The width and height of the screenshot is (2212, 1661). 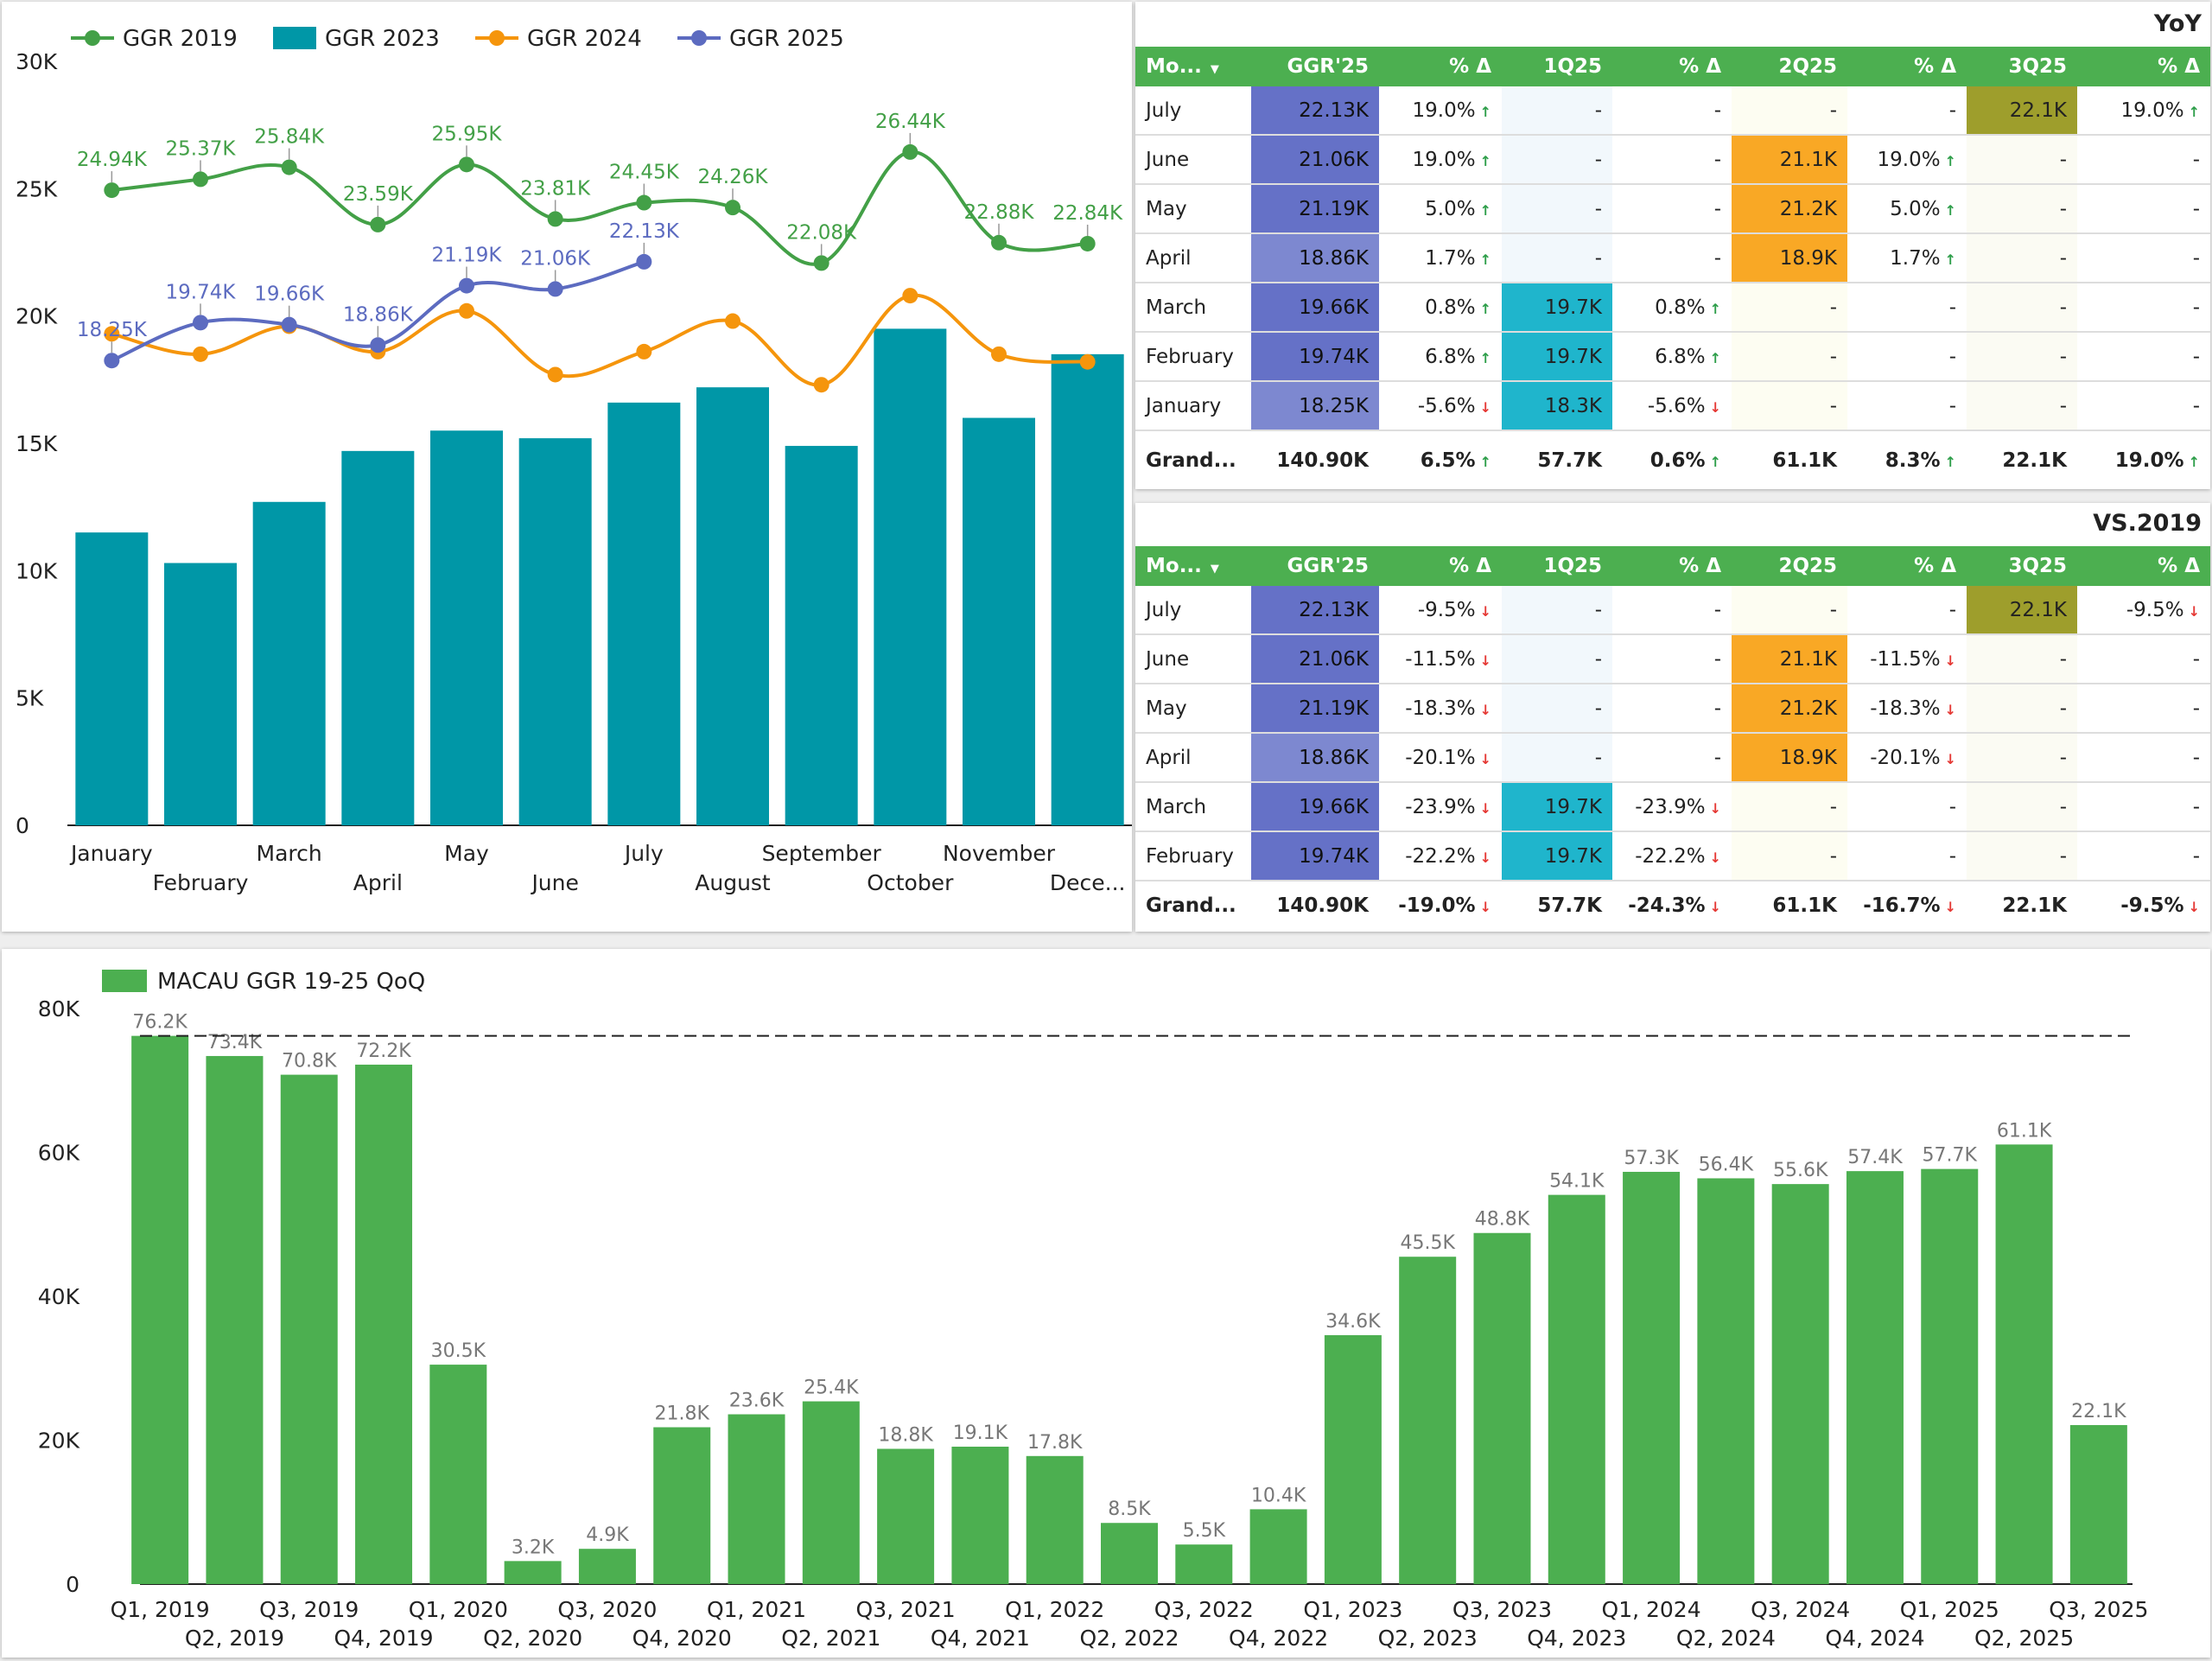 What do you see at coordinates (1193, 566) in the screenshot?
I see `vs2019-col-header: Mo... ▼` at bounding box center [1193, 566].